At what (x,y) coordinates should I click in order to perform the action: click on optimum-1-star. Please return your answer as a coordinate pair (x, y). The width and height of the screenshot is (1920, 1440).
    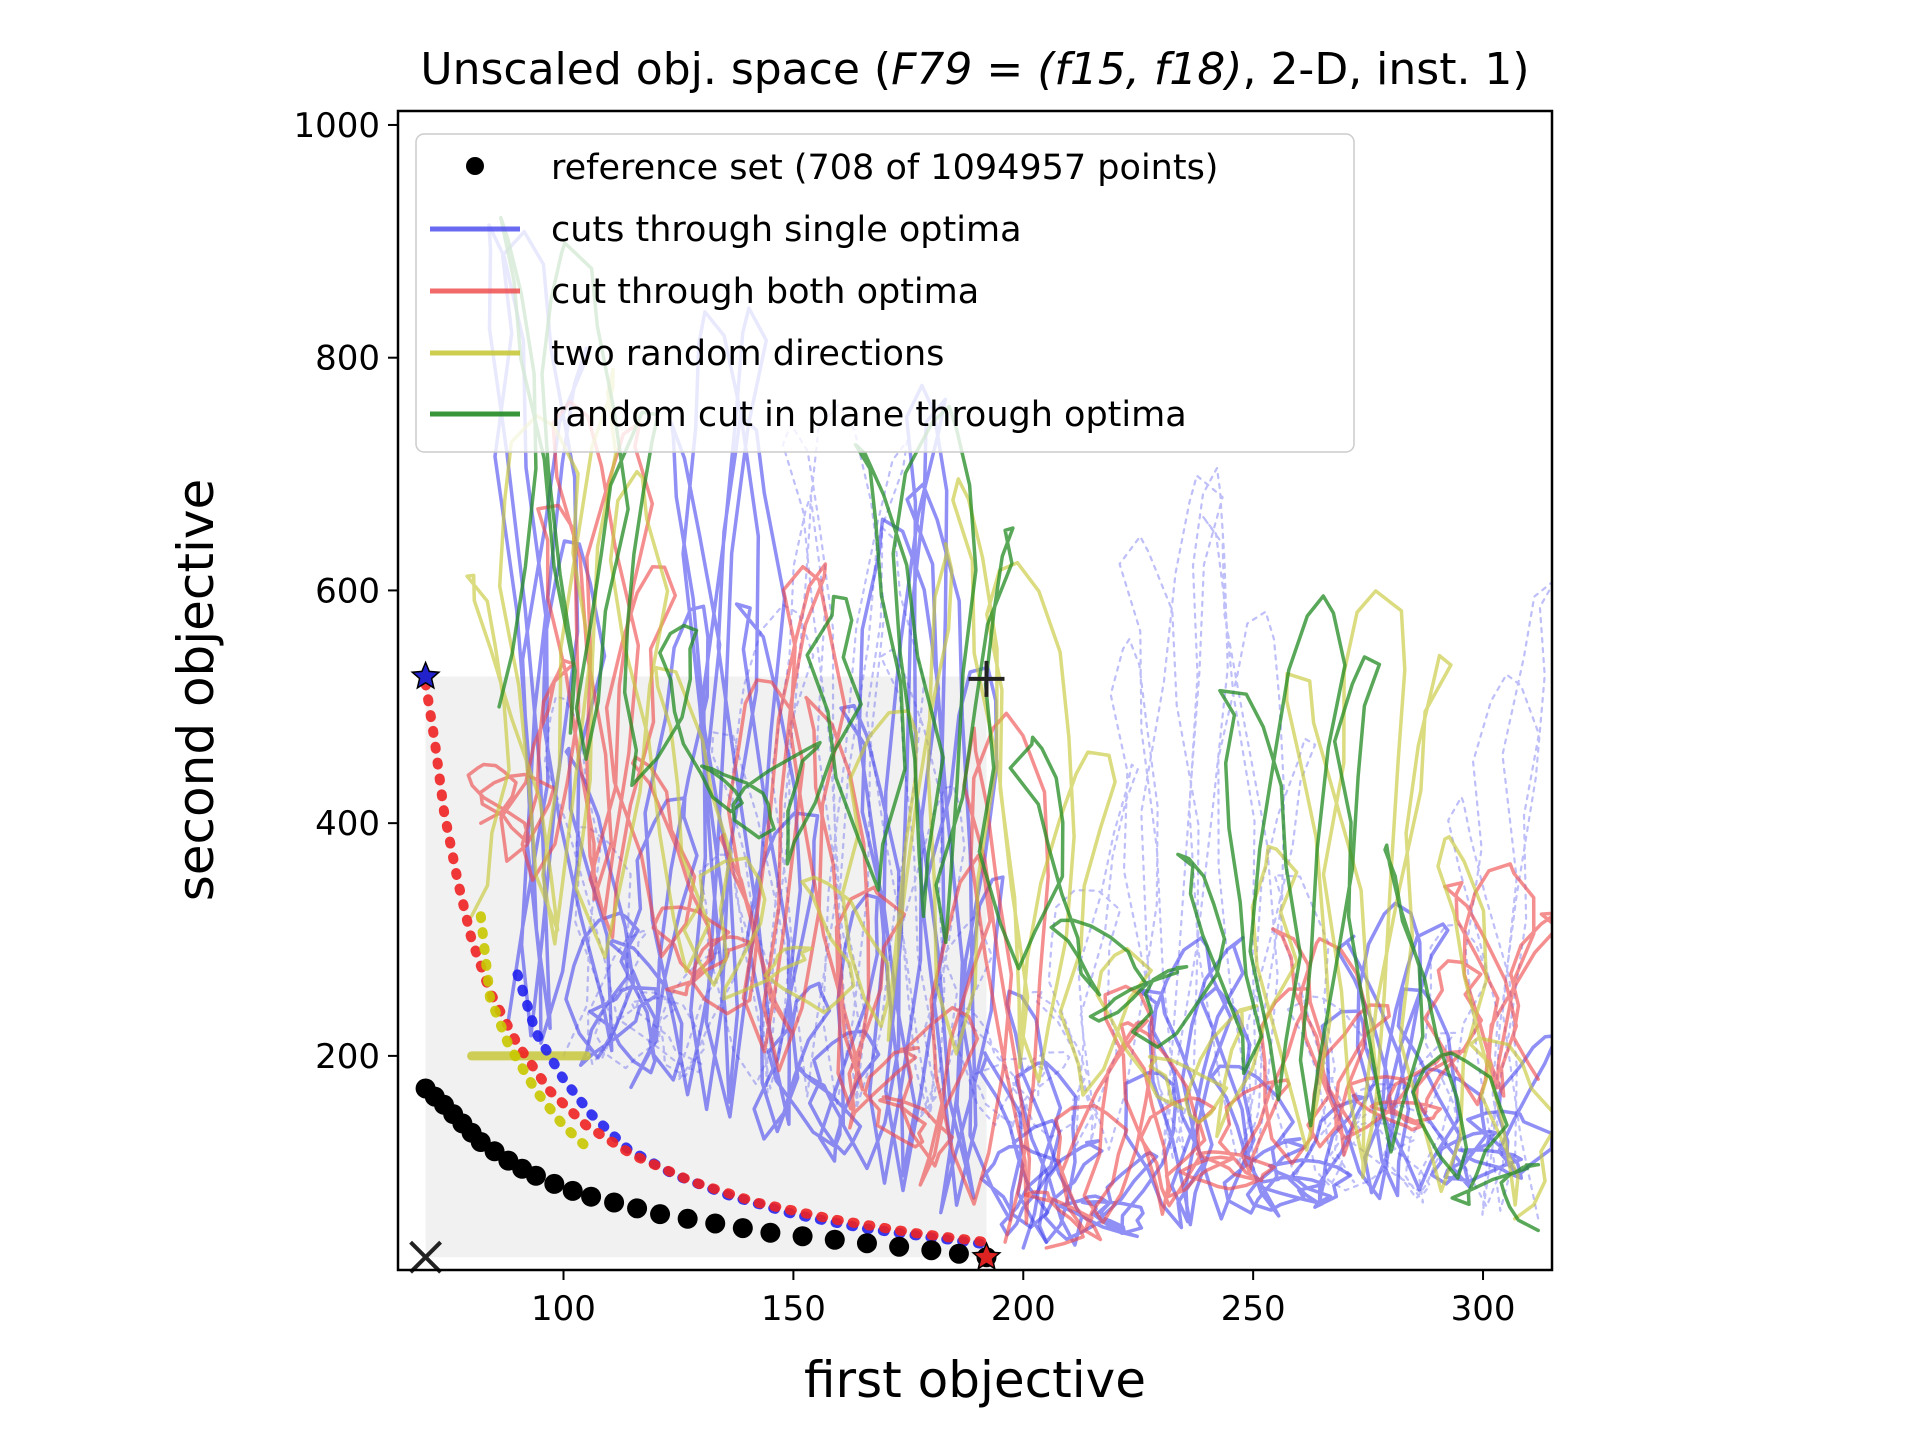
    Looking at the image, I should click on (425, 675).